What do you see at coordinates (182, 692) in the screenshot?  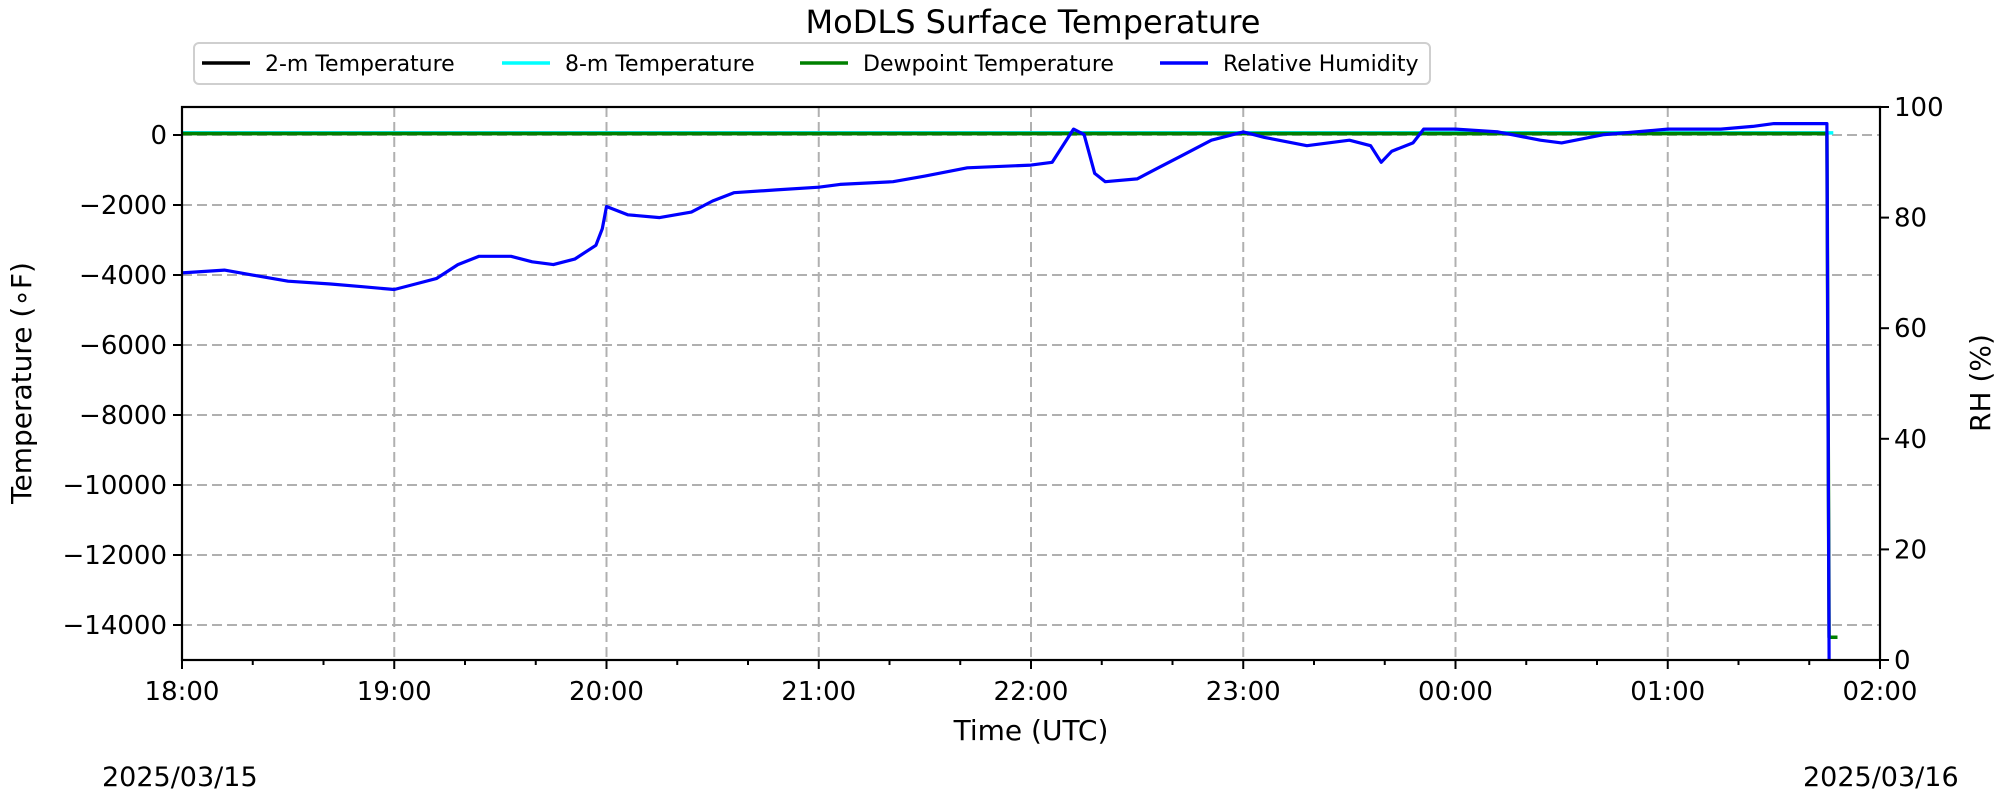 I see `x-tick-label: 18:00` at bounding box center [182, 692].